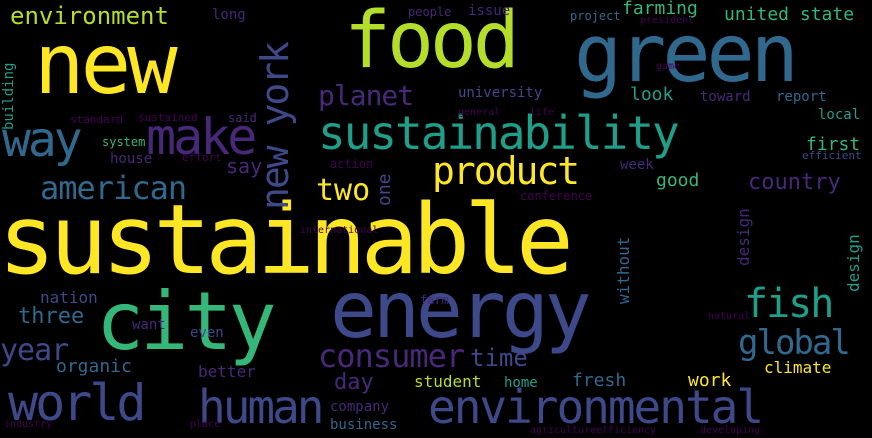  What do you see at coordinates (730, 430) in the screenshot?
I see `word-developing: developing` at bounding box center [730, 430].